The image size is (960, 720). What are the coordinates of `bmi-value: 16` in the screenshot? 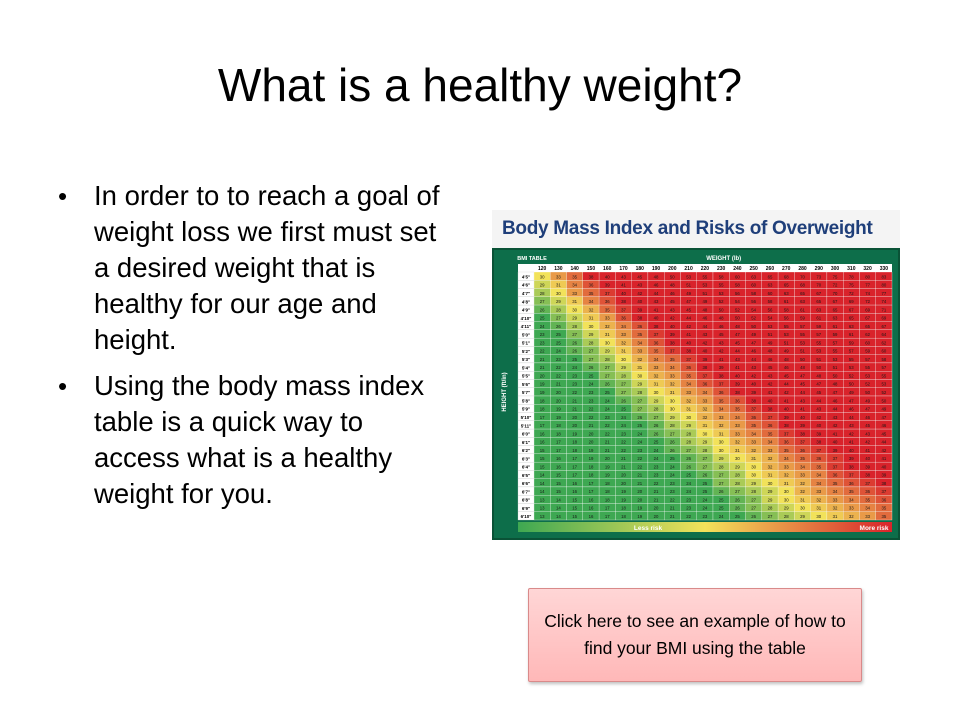 It's located at (558, 458).